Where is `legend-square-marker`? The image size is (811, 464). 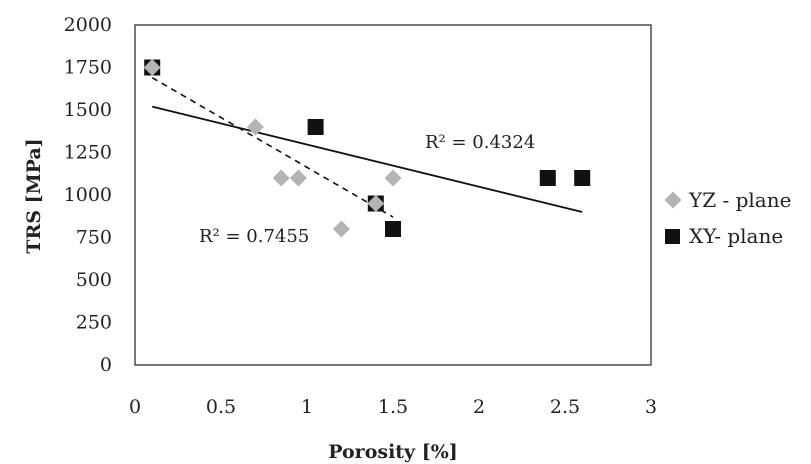
legend-square-marker is located at coordinates (672, 236).